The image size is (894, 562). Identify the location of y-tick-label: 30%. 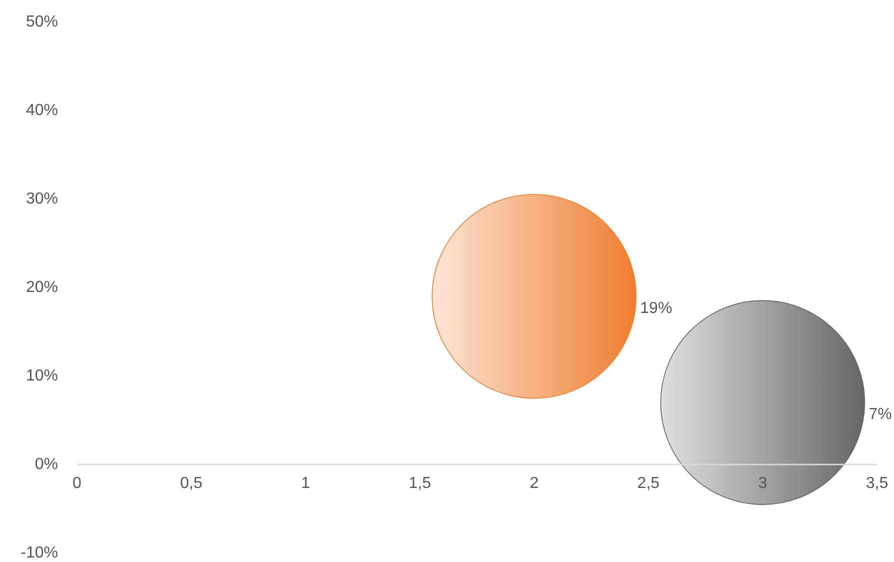
(42, 199).